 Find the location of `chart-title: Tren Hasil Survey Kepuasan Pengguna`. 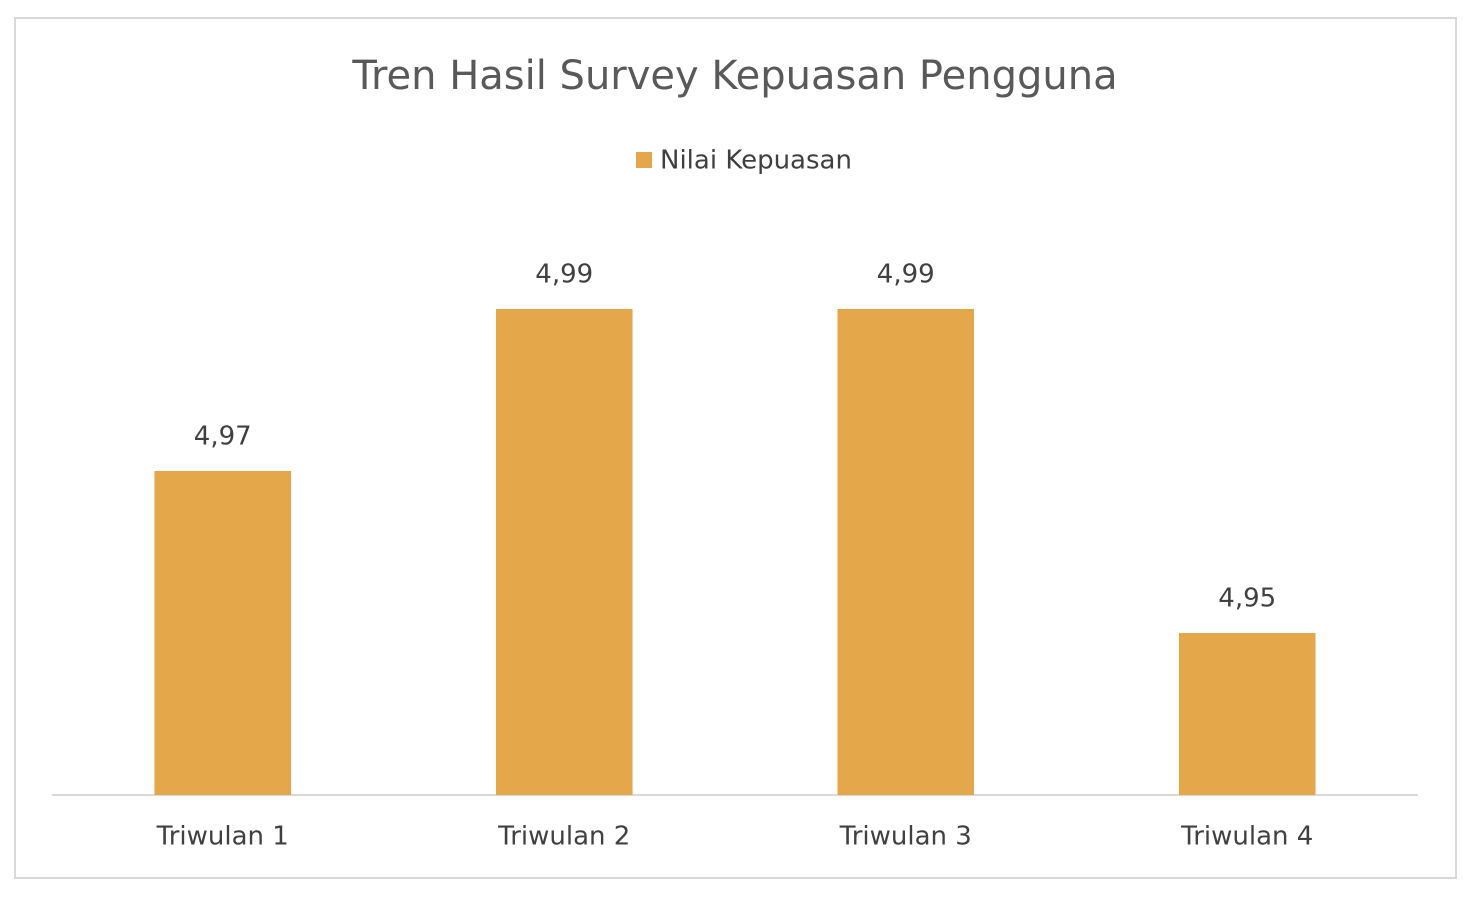

chart-title: Tren Hasil Survey Kepuasan Pengguna is located at coordinates (734, 76).